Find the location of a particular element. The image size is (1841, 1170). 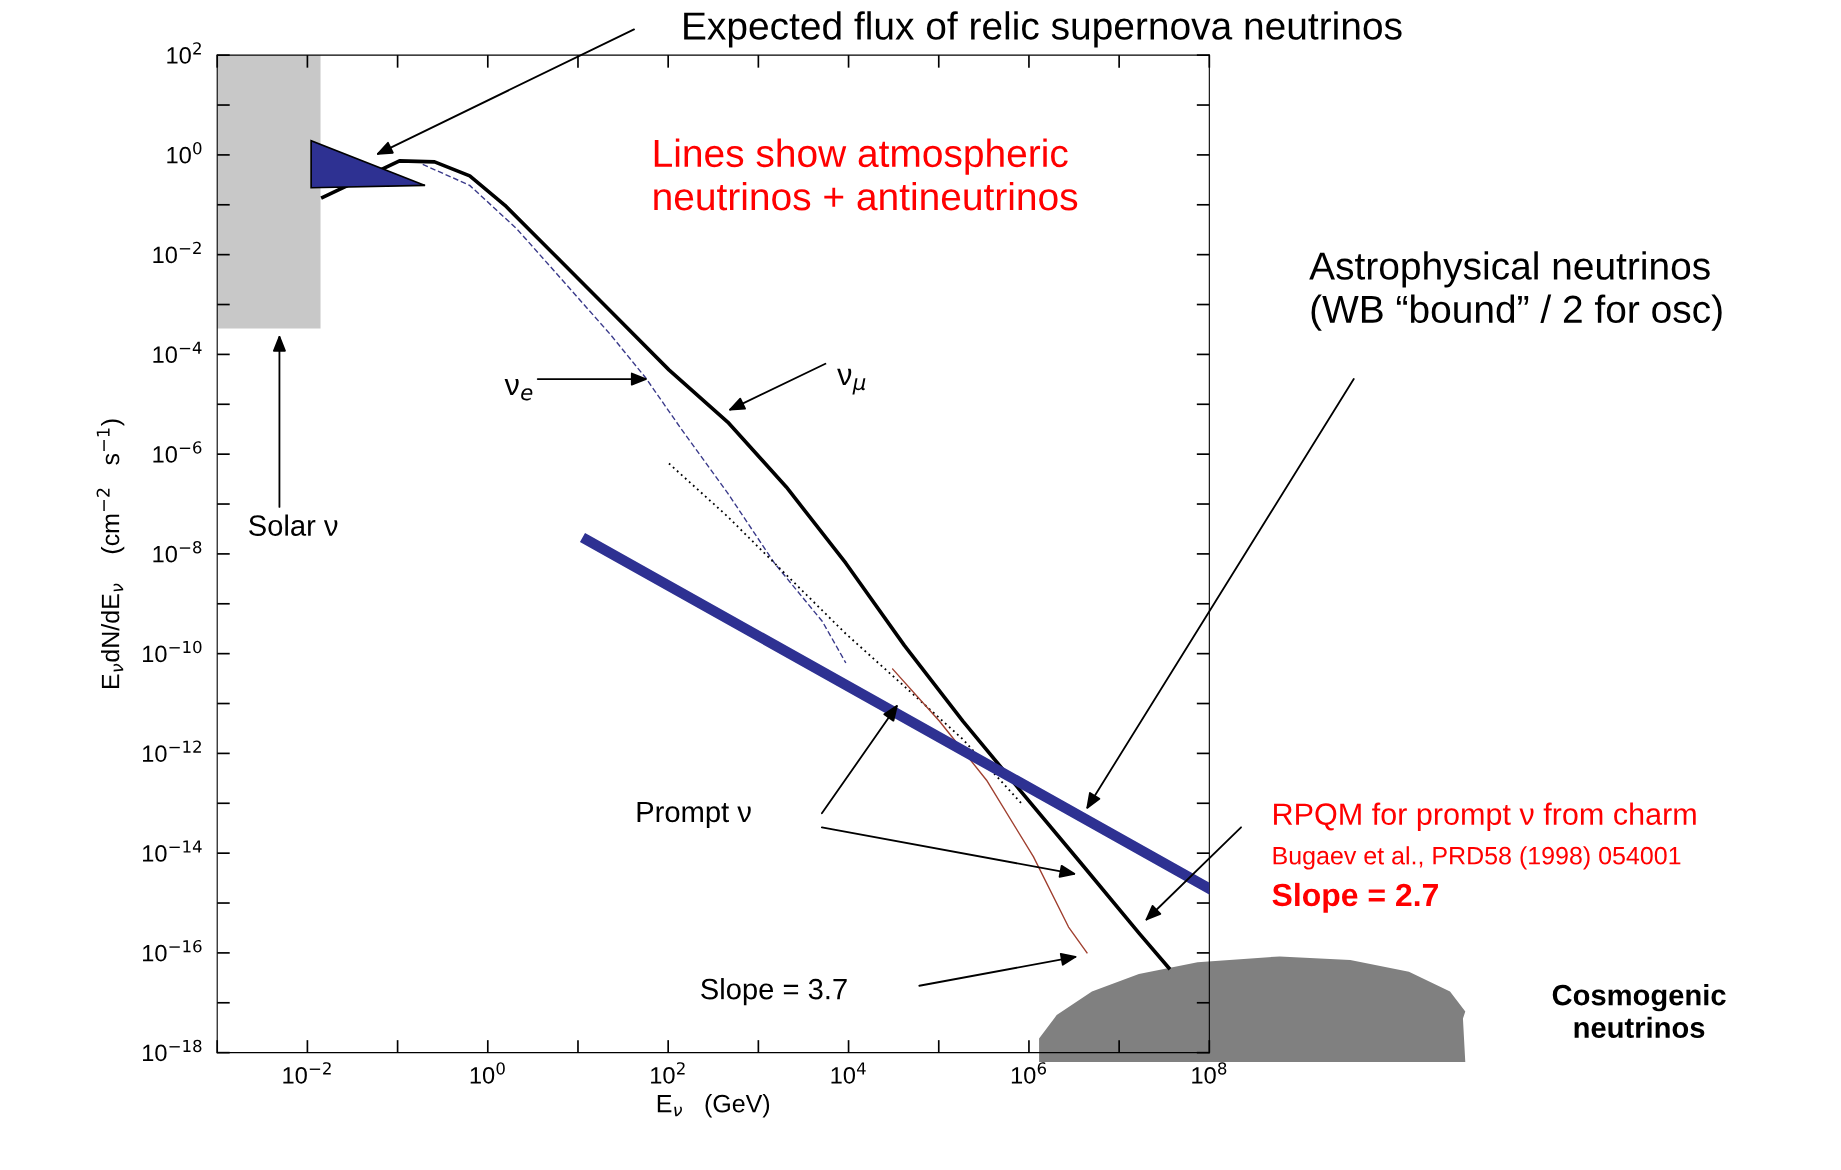

annotation: ν$_{e}$ is located at coordinates (518, 389).